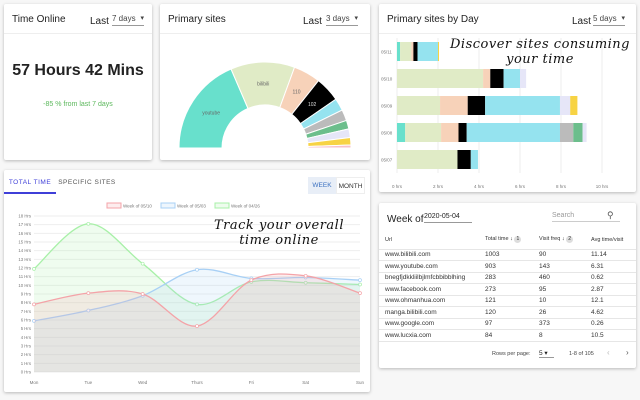 The height and width of the screenshot is (400, 640). Describe the element at coordinates (586, 217) in the screenshot. I see `search-input: Search` at that location.